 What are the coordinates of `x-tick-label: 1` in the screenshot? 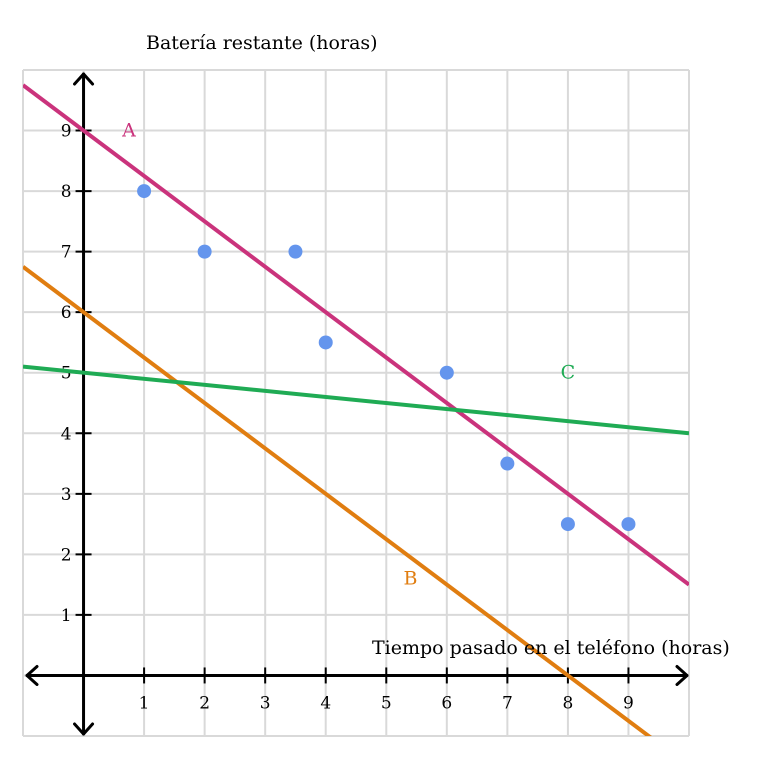 It's located at (144, 703).